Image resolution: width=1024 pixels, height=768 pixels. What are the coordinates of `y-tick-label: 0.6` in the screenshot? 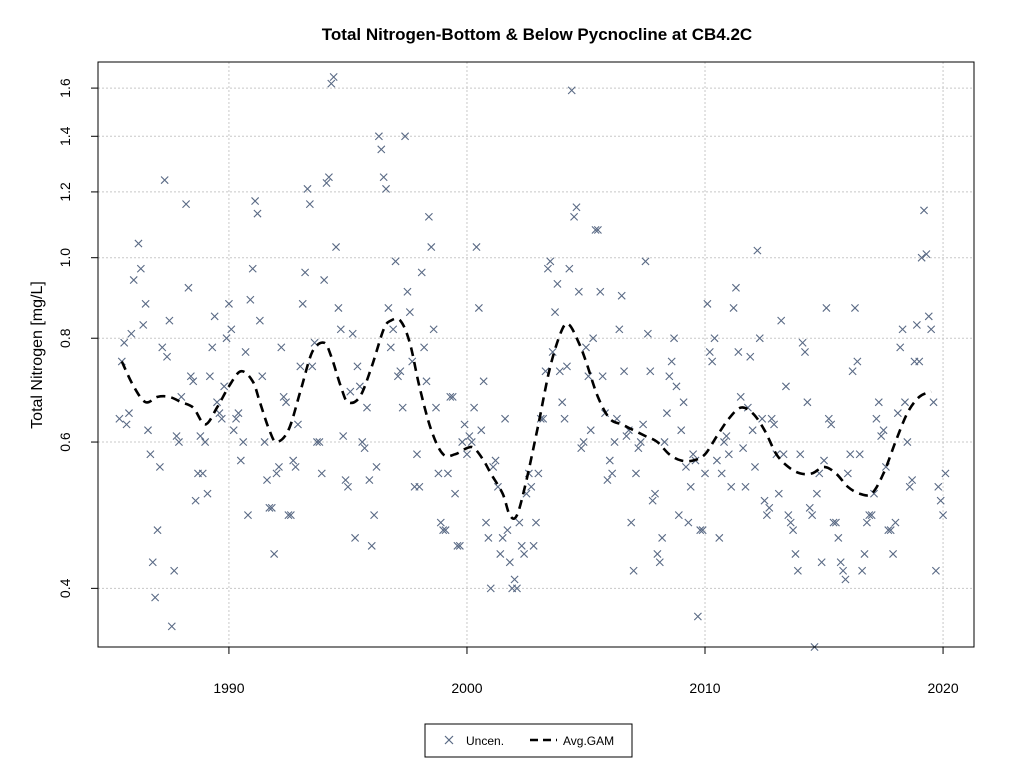 It's located at (65, 442).